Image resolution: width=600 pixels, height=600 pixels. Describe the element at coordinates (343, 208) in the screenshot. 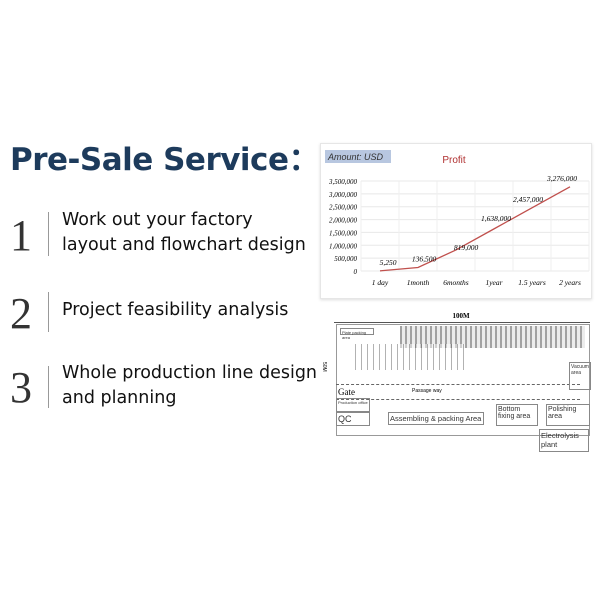

I see `y-tick-label: 2,500,000` at that location.